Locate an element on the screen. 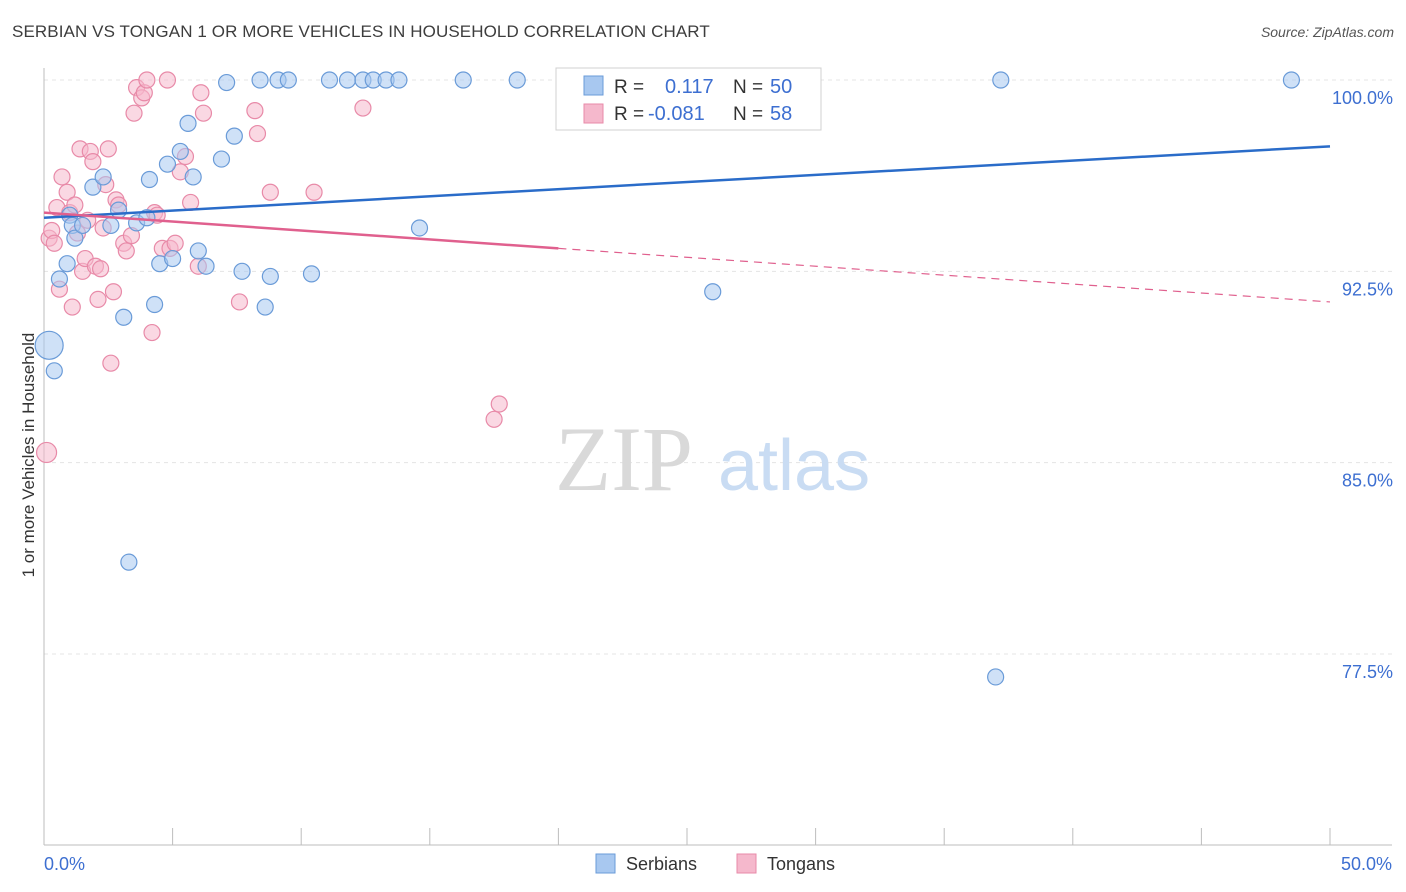  legend-n-label-tongans: N = is located at coordinates (748, 114).